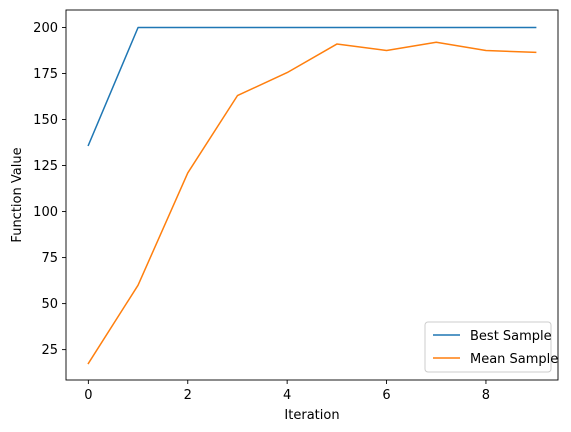 The width and height of the screenshot is (571, 432). What do you see at coordinates (49, 350) in the screenshot?
I see `y-tick-label: 25` at bounding box center [49, 350].